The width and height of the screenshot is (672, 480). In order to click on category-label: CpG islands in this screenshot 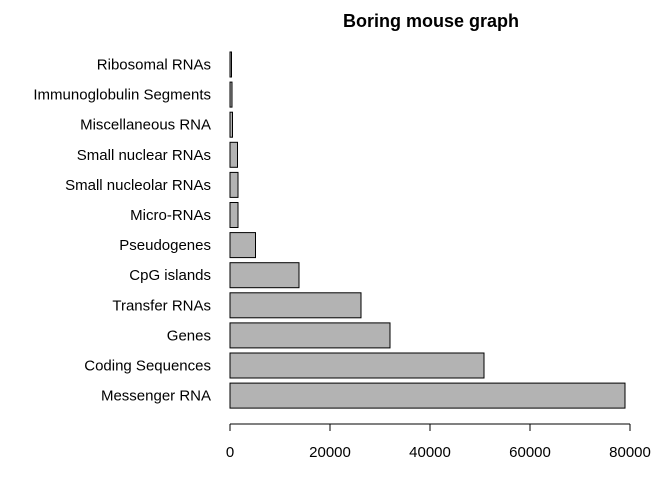, I will do `click(170, 275)`.